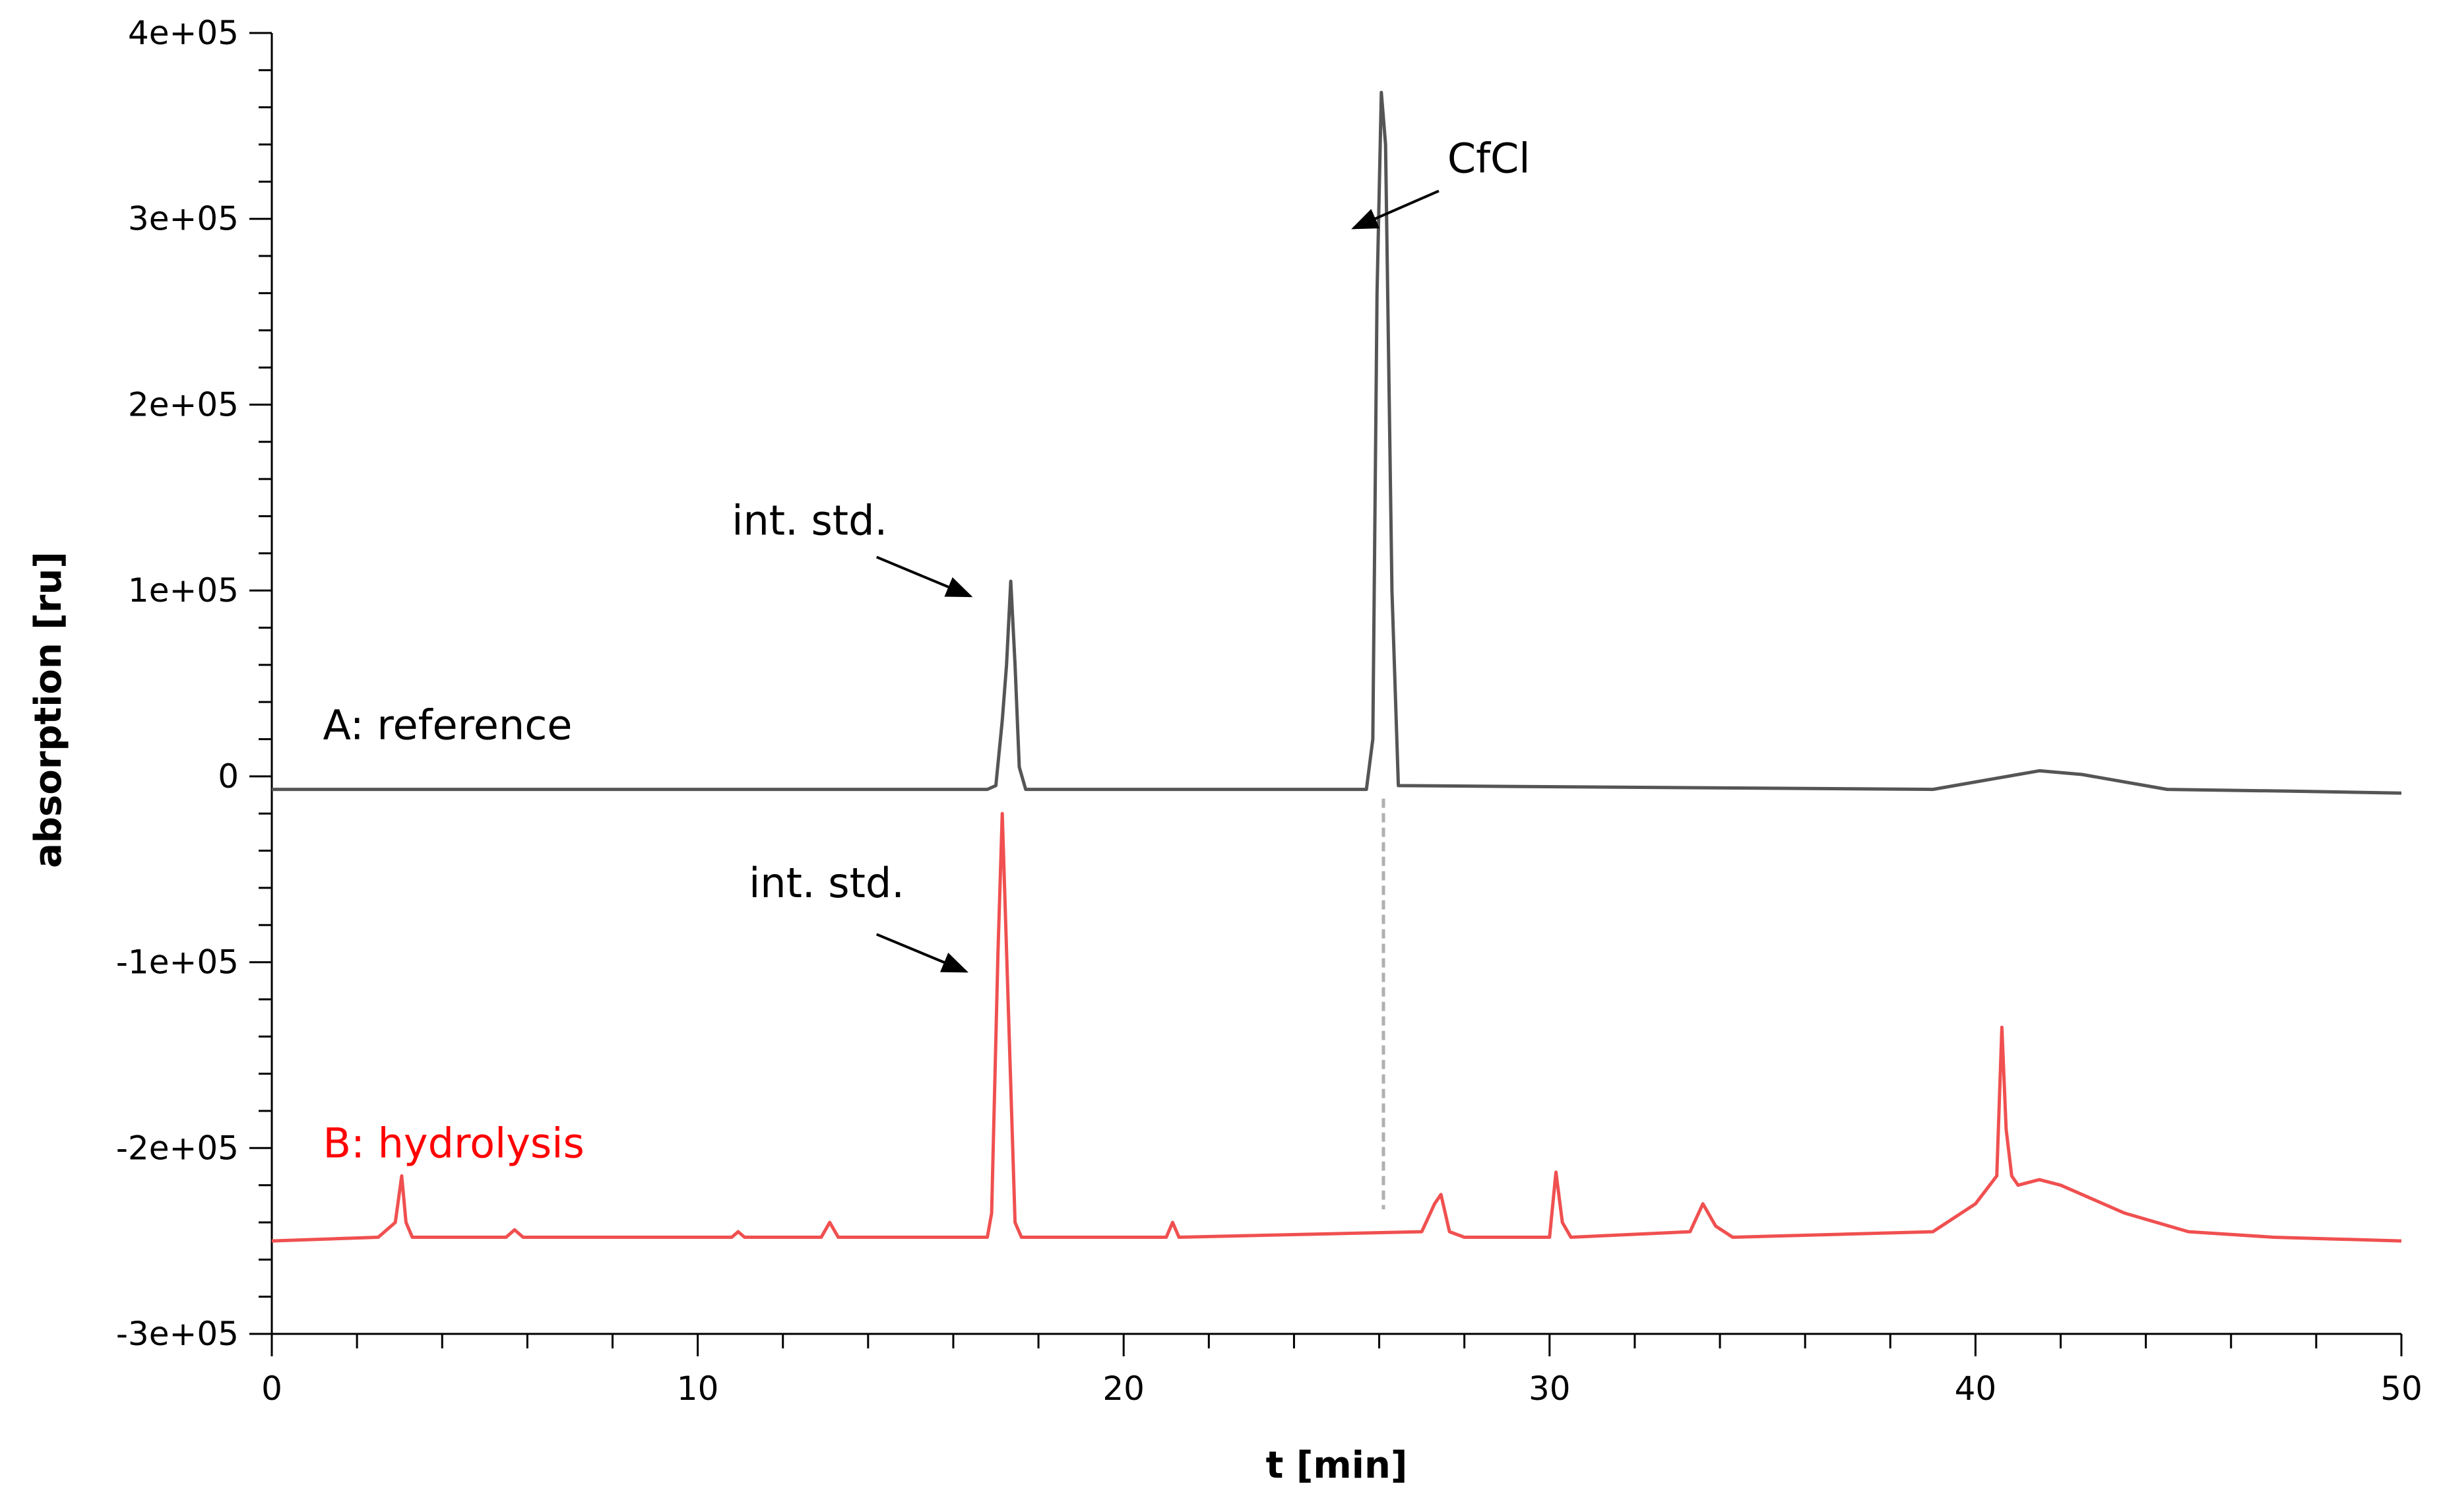 The image size is (2439, 1512). I want to click on annotation-label: A: reference, so click(447, 725).